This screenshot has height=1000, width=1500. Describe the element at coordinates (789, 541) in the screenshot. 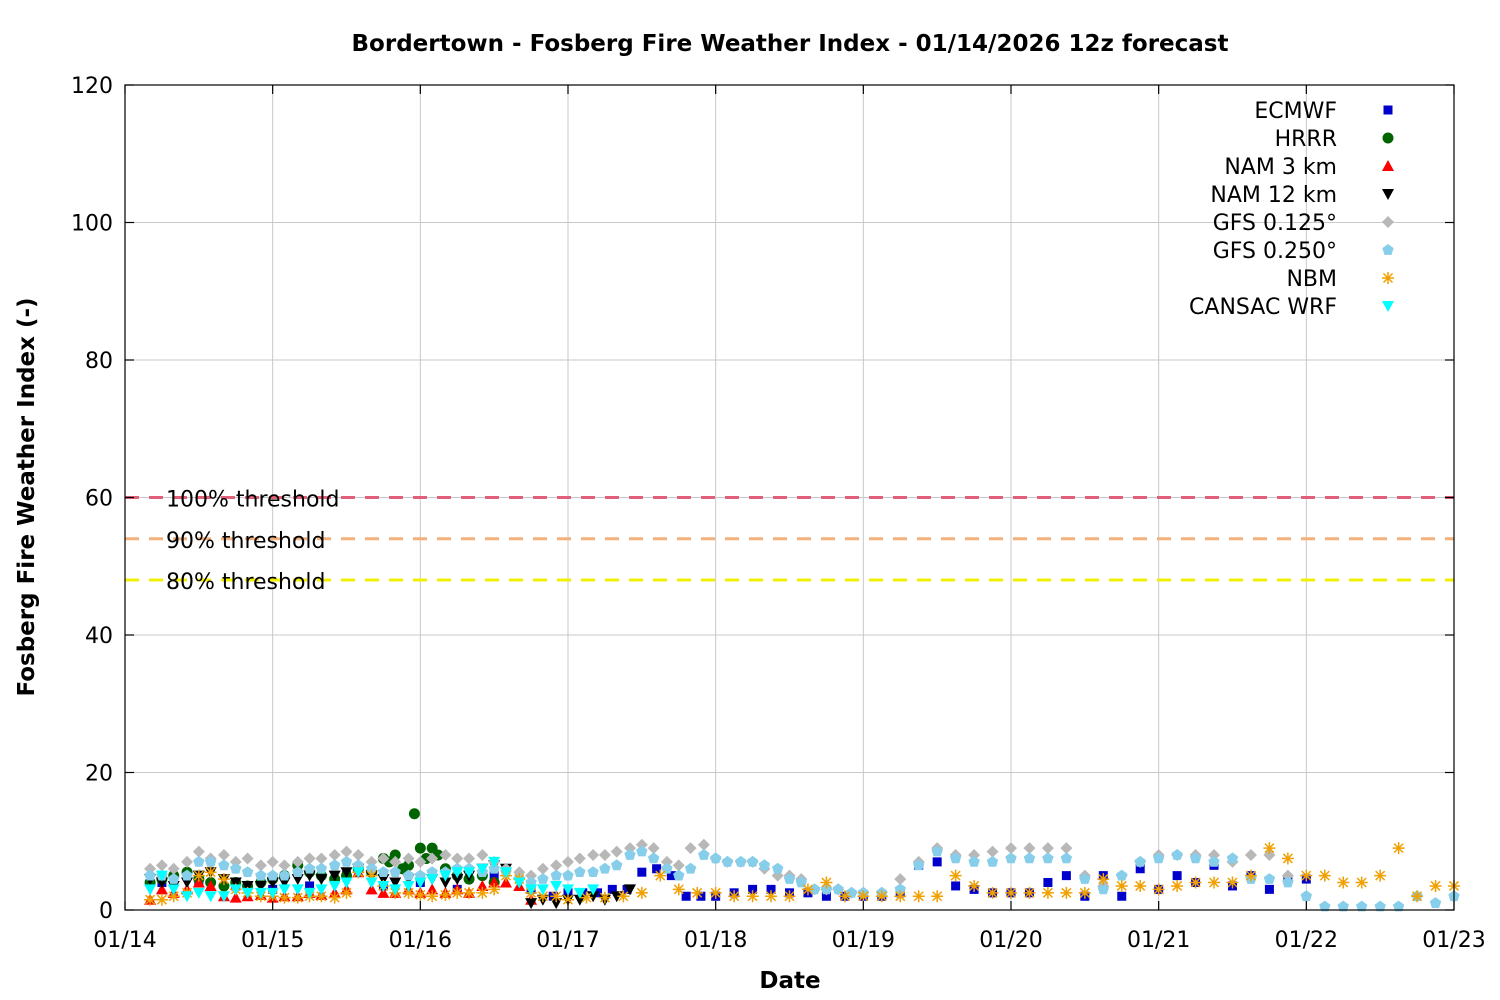

I see `threshold-lines: 100% threshold 90% threshold 80% threshold` at that location.